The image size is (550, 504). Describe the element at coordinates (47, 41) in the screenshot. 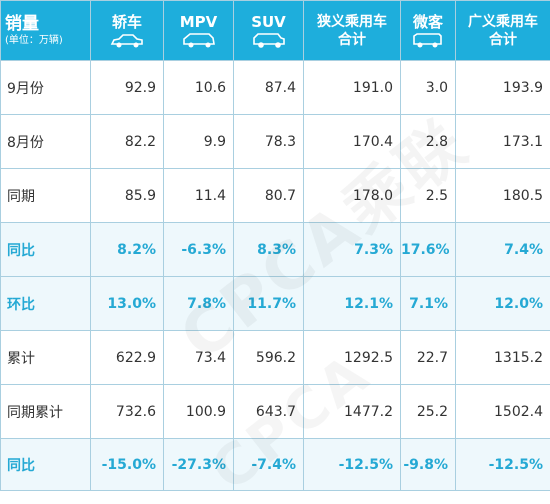

I see `header-unit: (单位：万辆)` at that location.